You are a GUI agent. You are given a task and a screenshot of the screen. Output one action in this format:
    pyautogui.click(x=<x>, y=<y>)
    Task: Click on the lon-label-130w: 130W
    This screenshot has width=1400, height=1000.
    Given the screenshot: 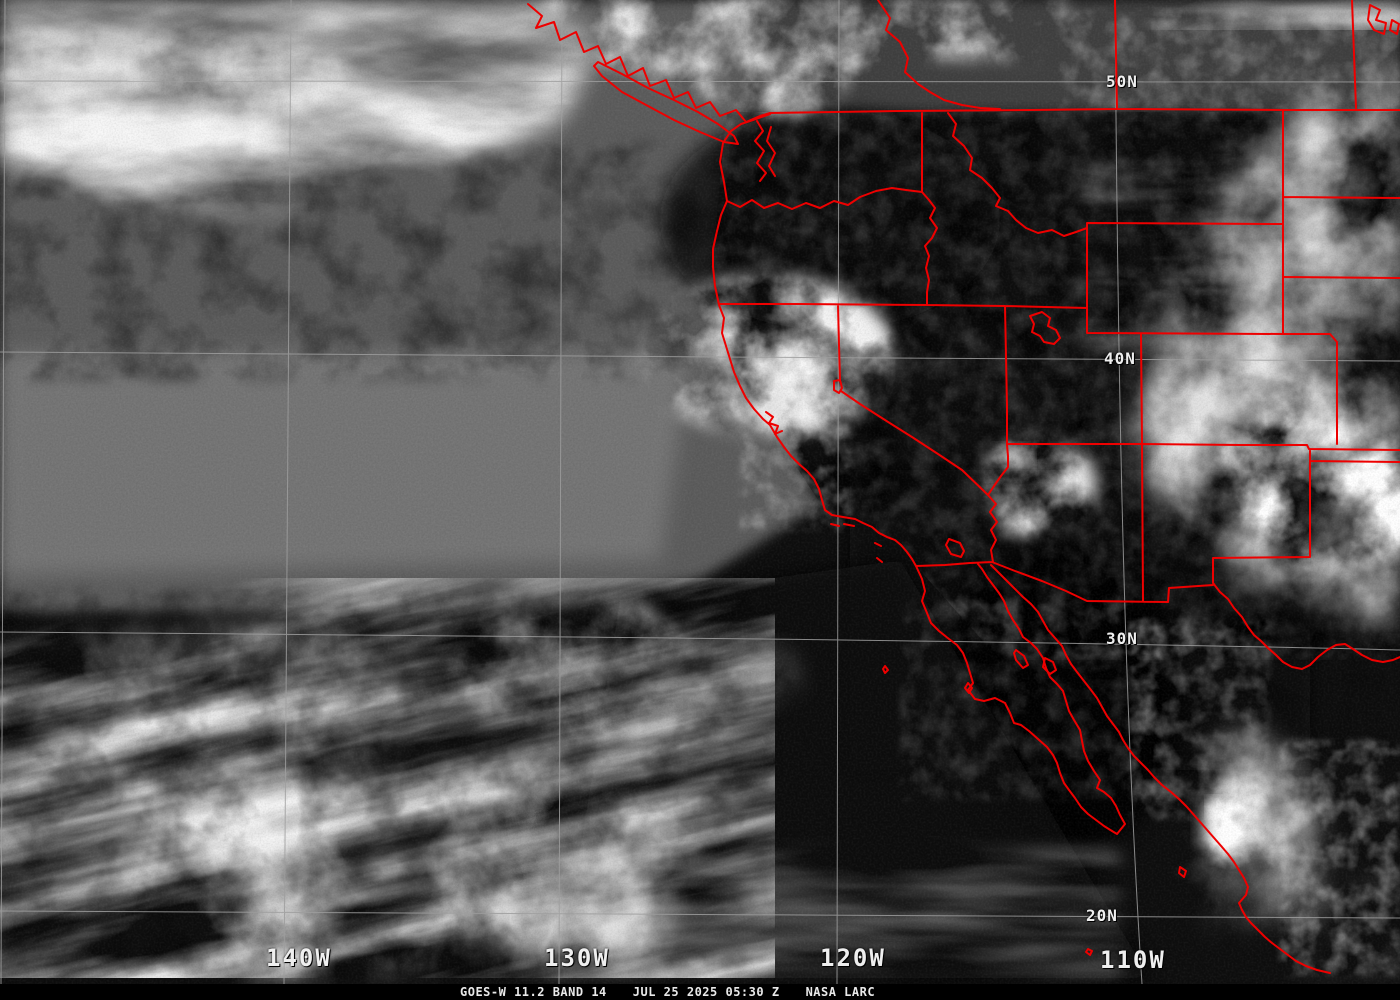 What is the action you would take?
    pyautogui.click(x=577, y=958)
    